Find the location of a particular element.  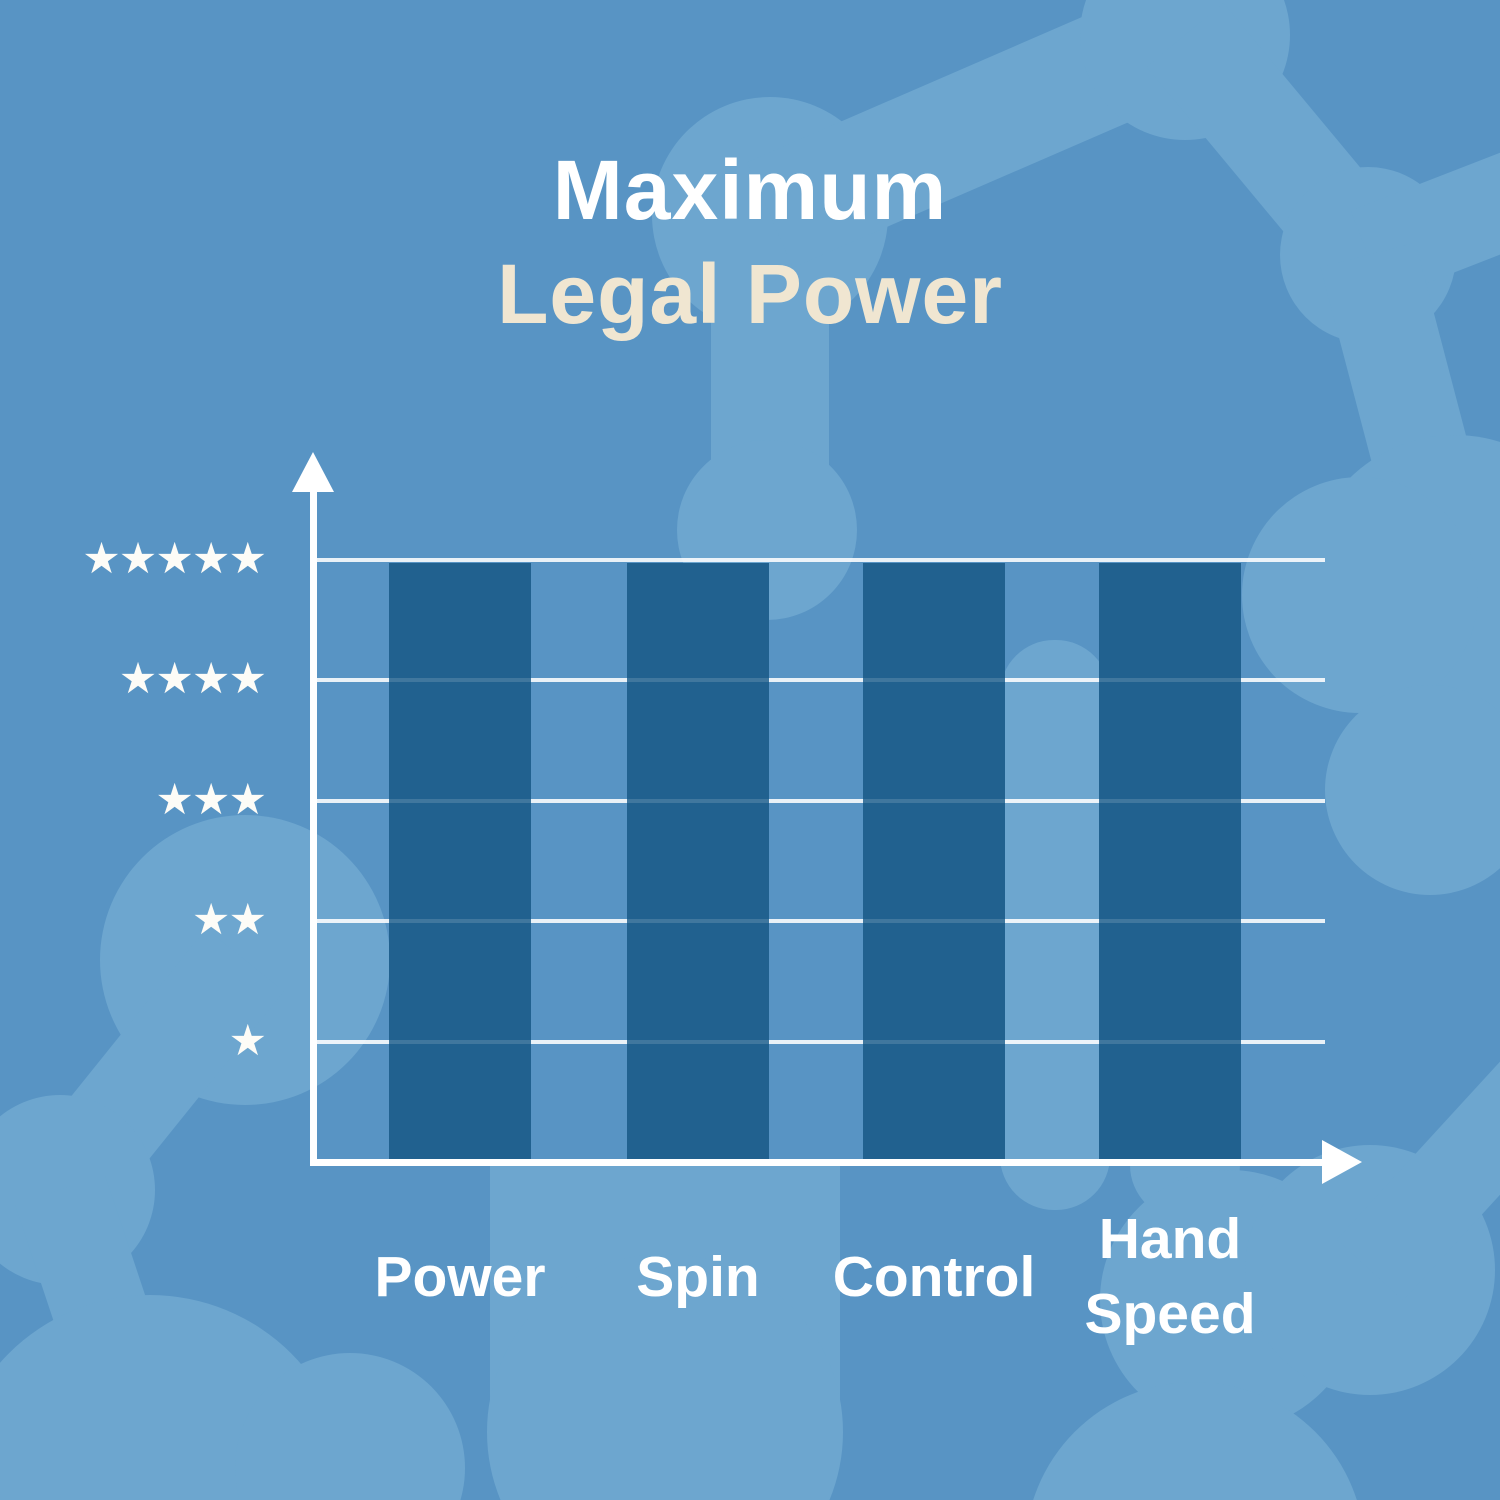

gridline-4-stars is located at coordinates (819, 680).